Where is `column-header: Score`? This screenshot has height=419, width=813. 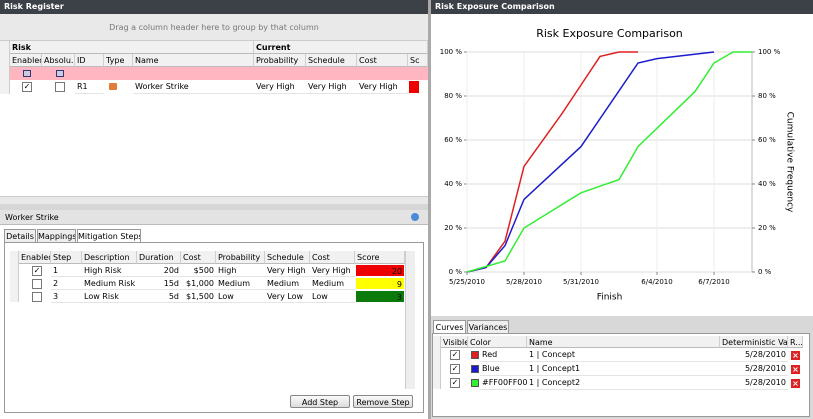
column-header: Score is located at coordinates (380, 257).